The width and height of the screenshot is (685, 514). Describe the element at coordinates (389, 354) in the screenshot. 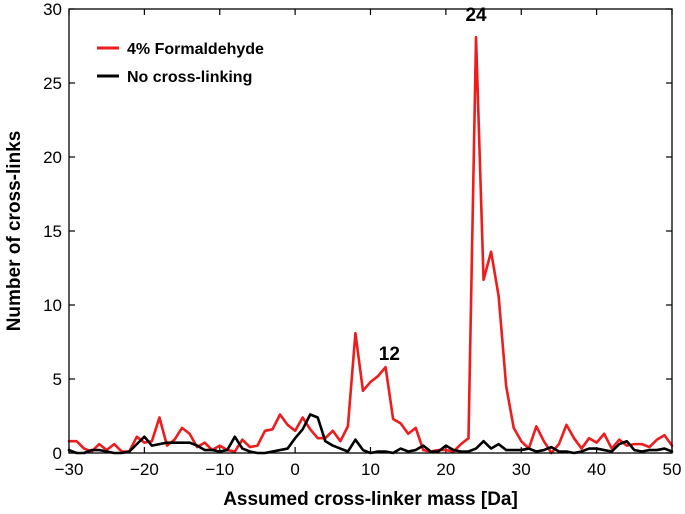

I see `peak-label: 12` at that location.